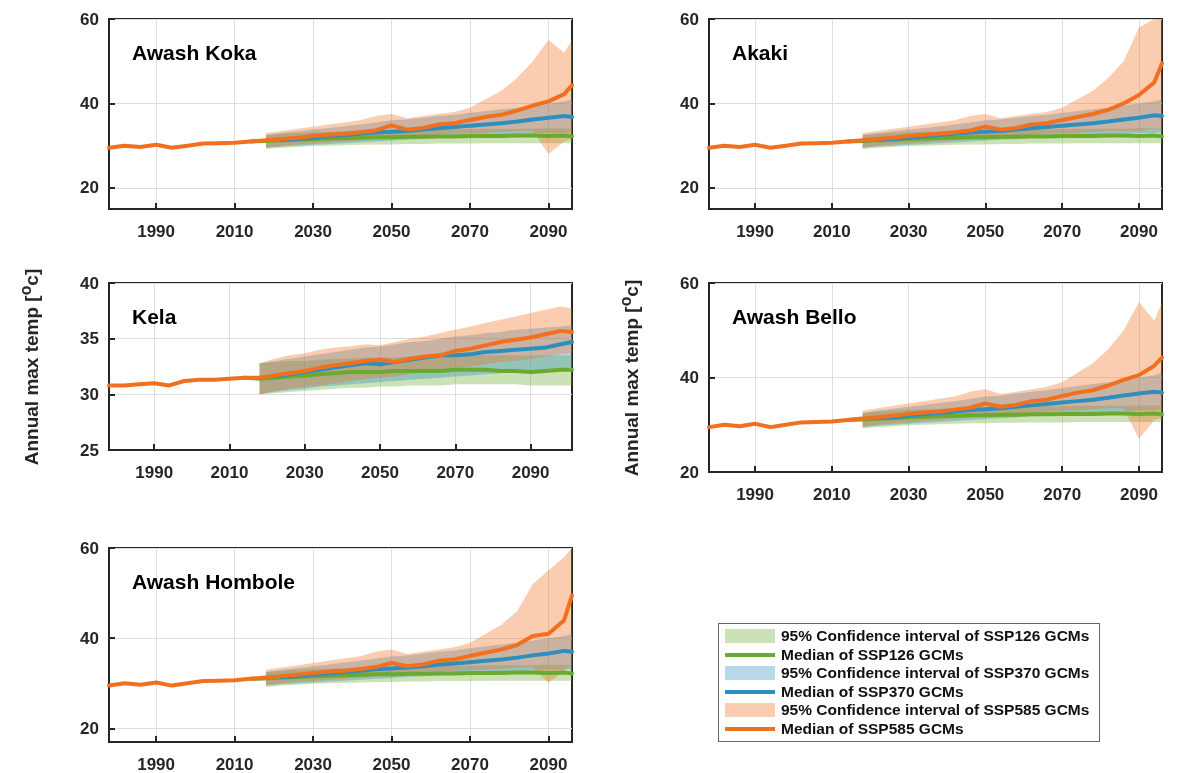 This screenshot has width=1199, height=773. I want to click on text: 95% Confidence interval of SSP370 GCMs, so click(935, 673).